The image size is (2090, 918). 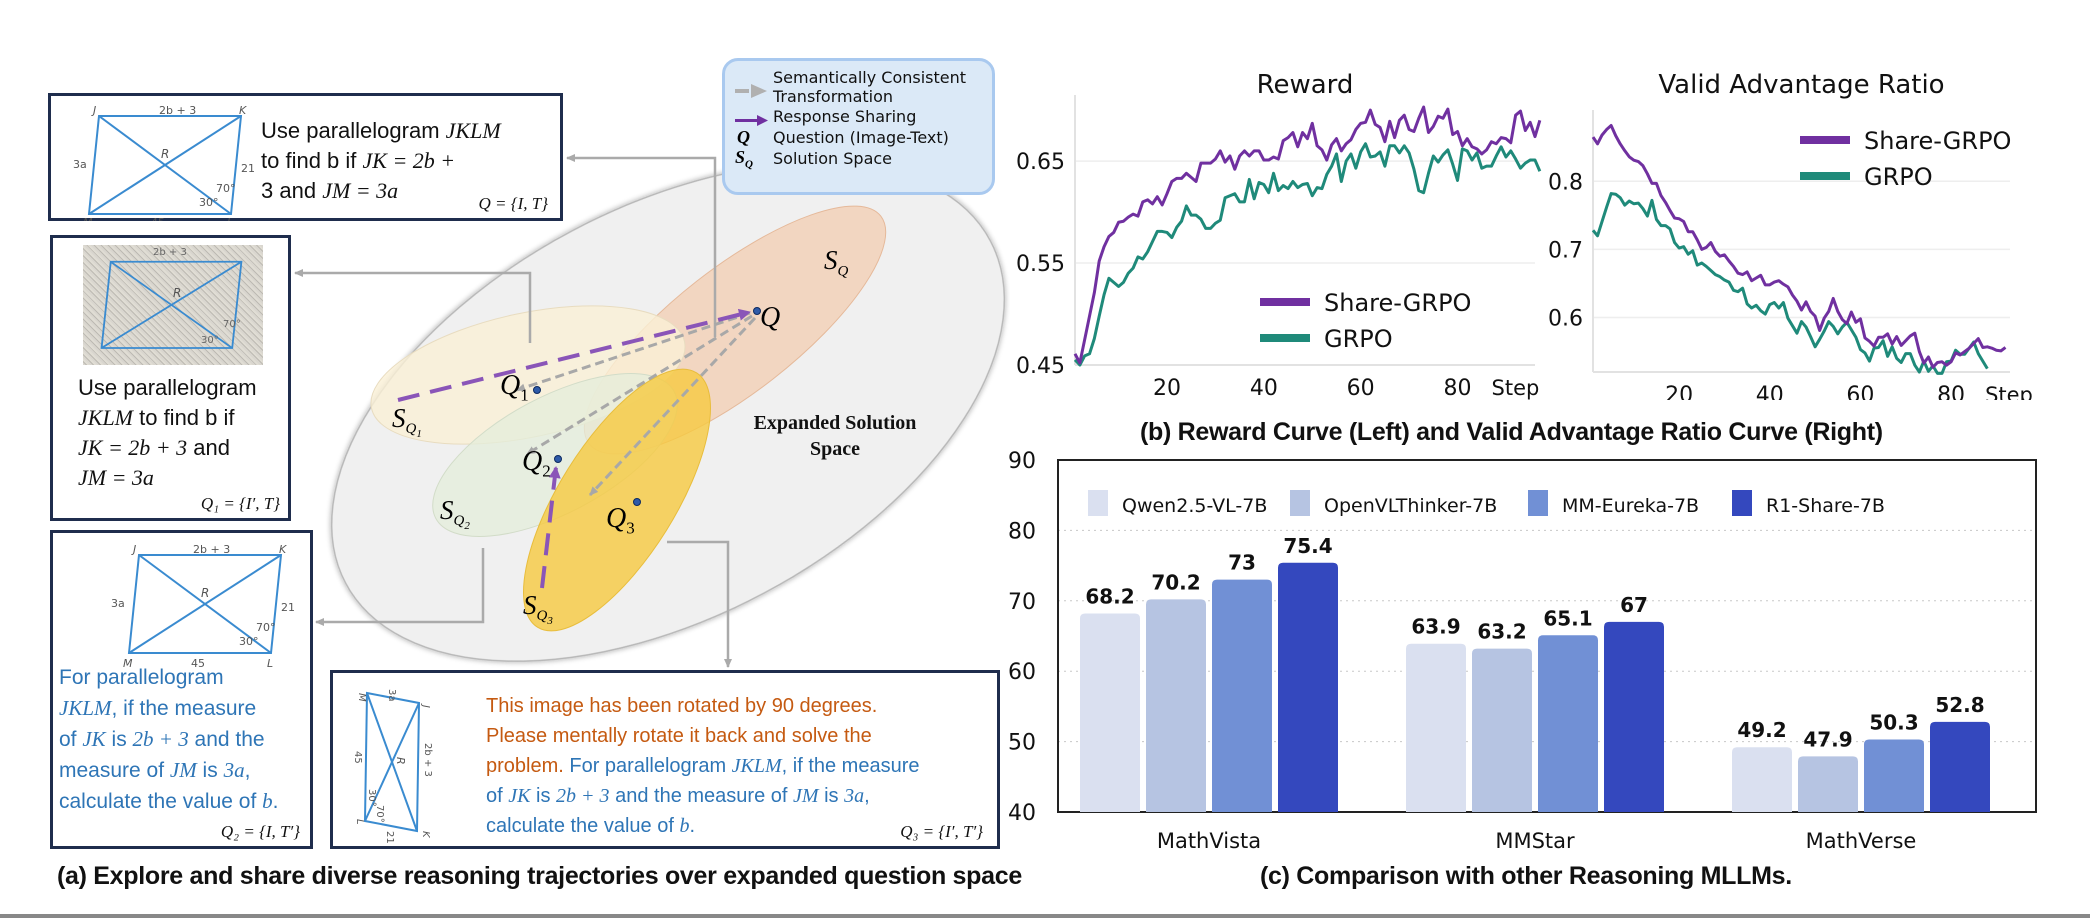 I want to click on noisy-parallelogram-figure: R 2b + 3 30° 70°, so click(x=171, y=298).